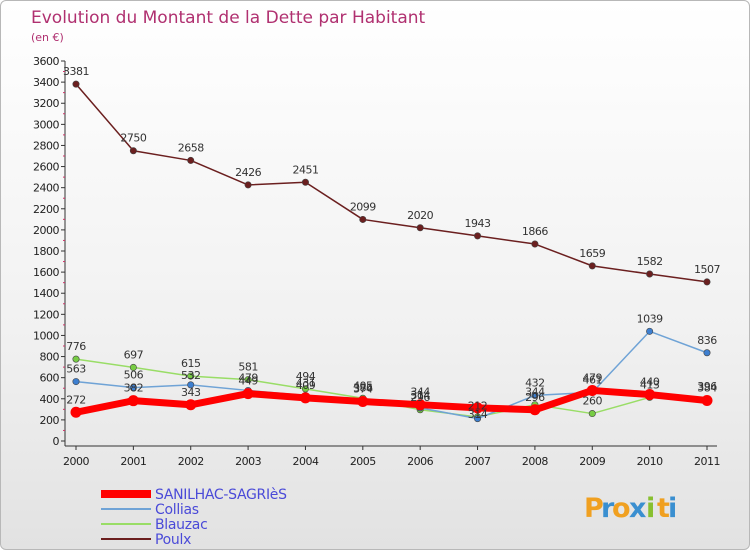 The image size is (750, 550). What do you see at coordinates (535, 382) in the screenshot?
I see `data-label: 432` at bounding box center [535, 382].